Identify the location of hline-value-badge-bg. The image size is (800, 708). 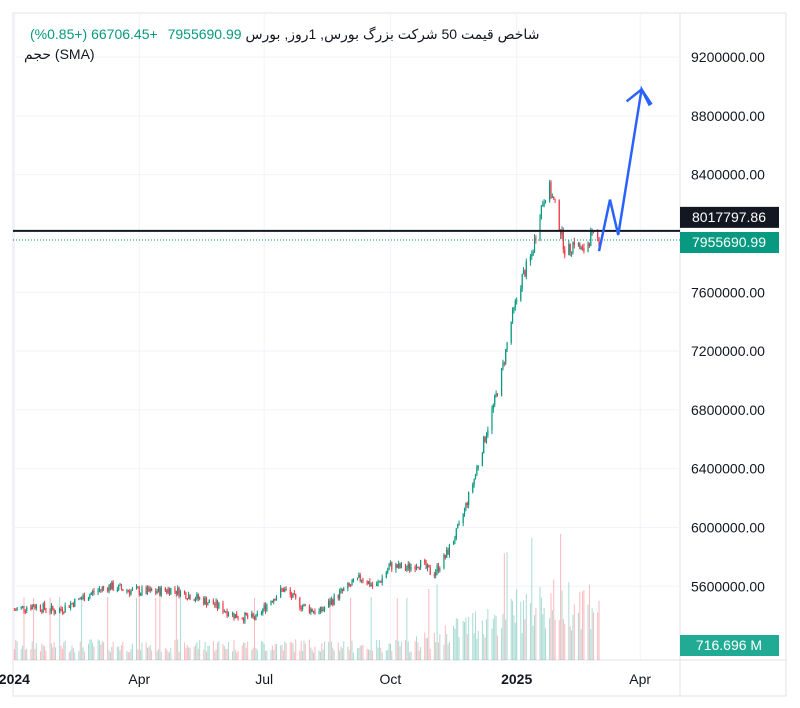
(729, 217).